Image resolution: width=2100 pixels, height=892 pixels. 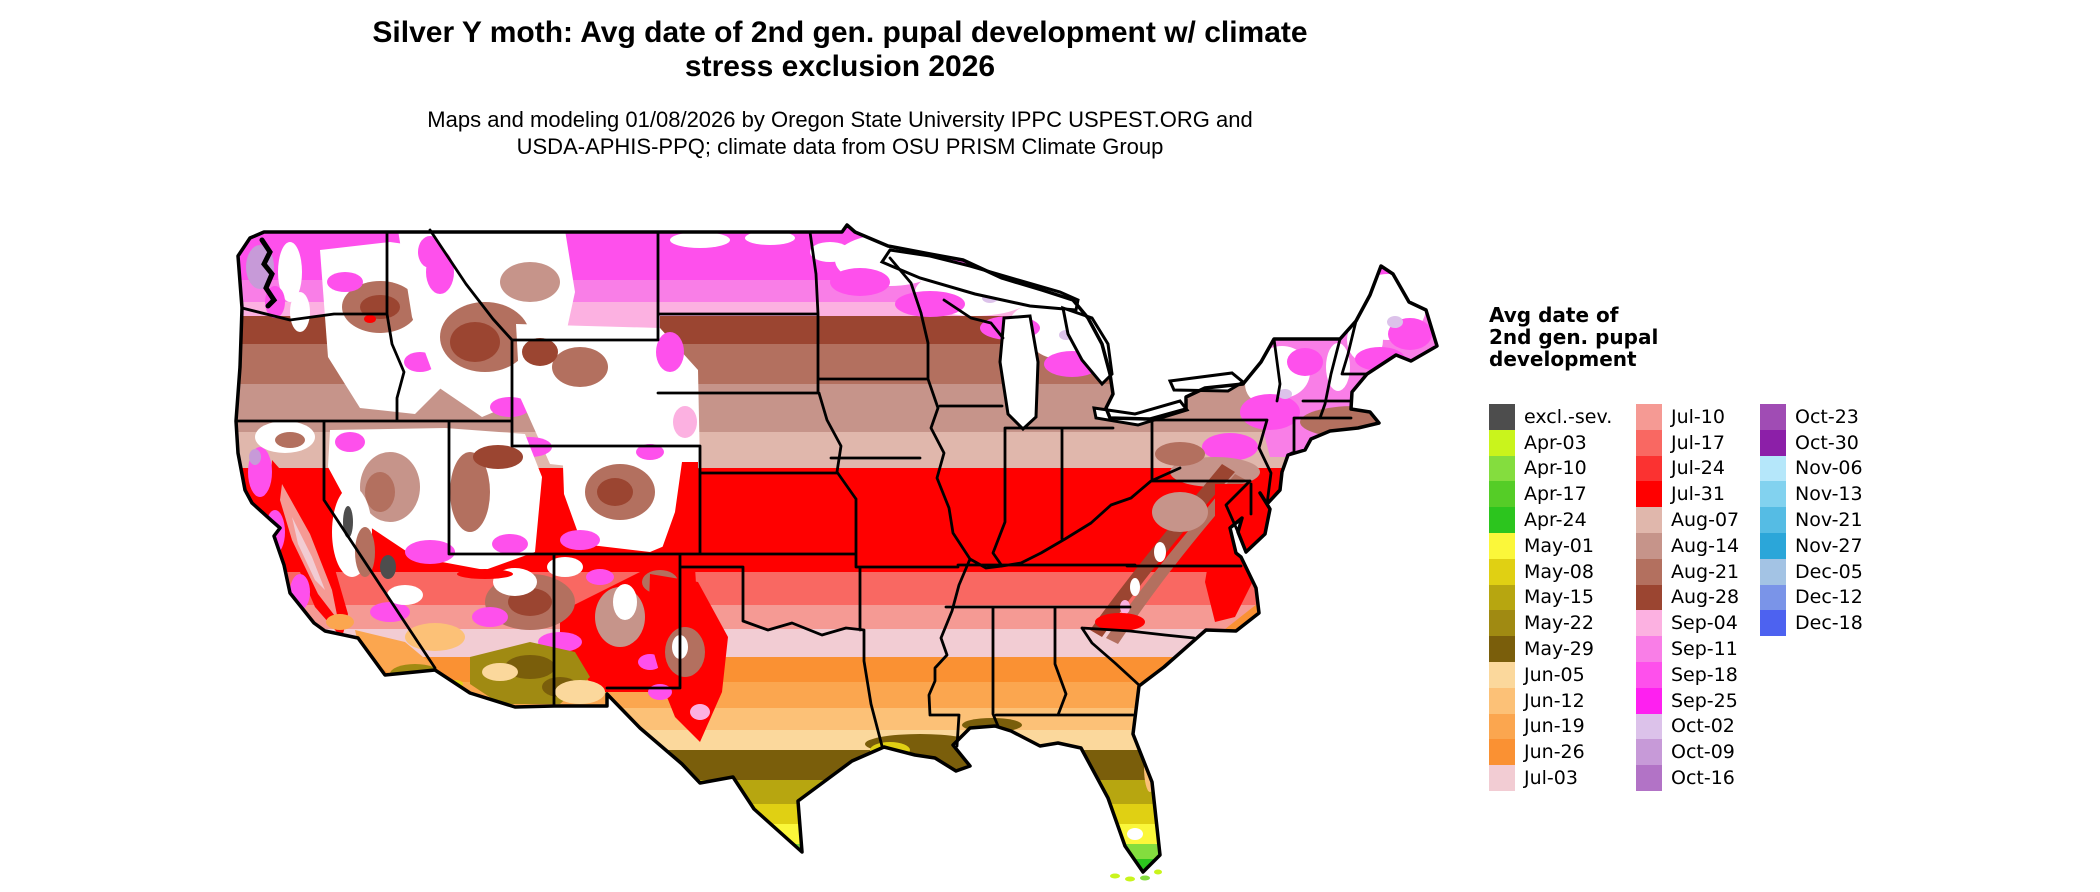 I want to click on legend-entry: Sep-18, so click(x=1687, y=674).